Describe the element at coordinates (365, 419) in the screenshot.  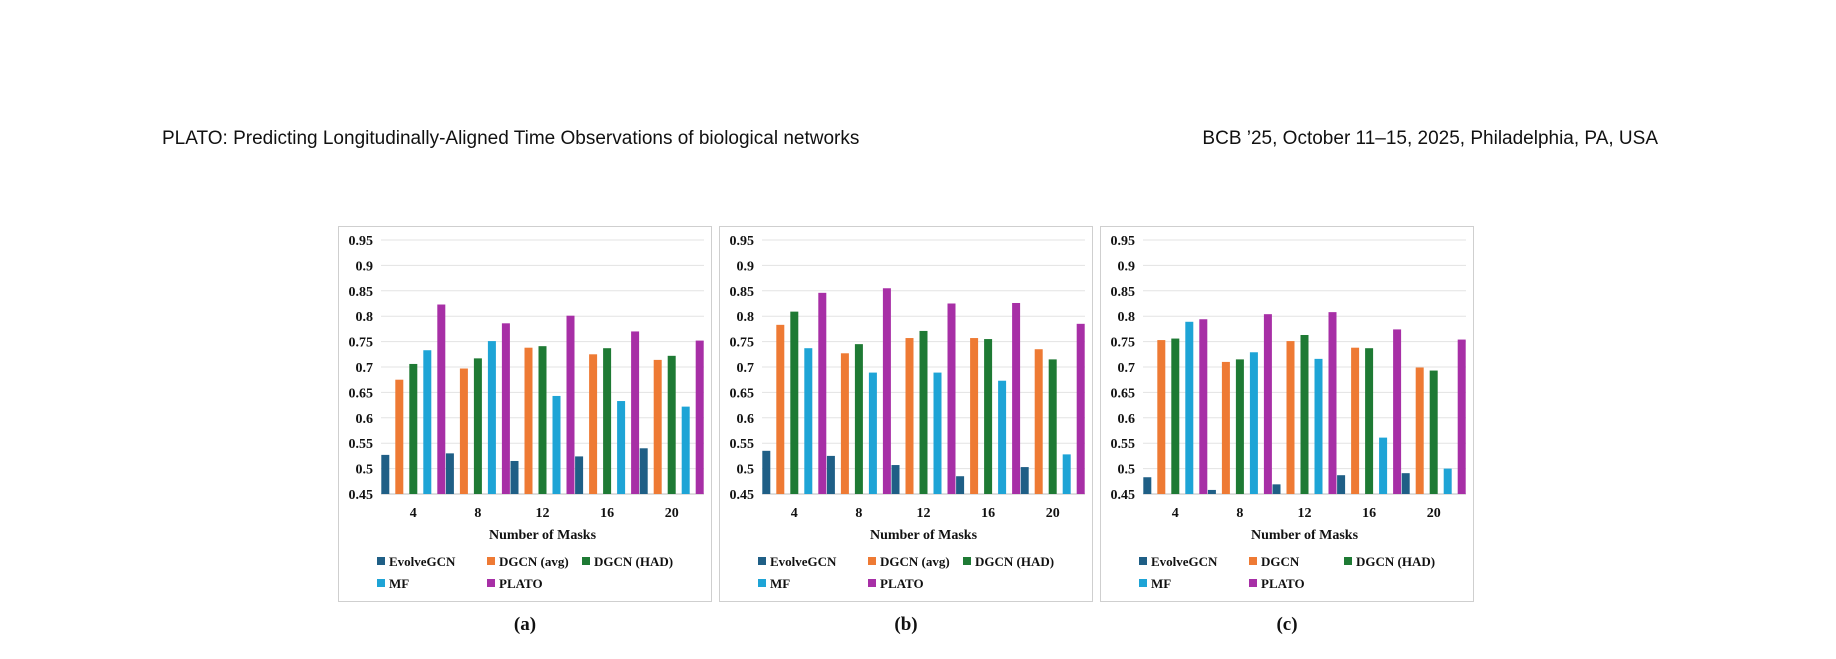
I see `y-tick-label: 0.6` at that location.